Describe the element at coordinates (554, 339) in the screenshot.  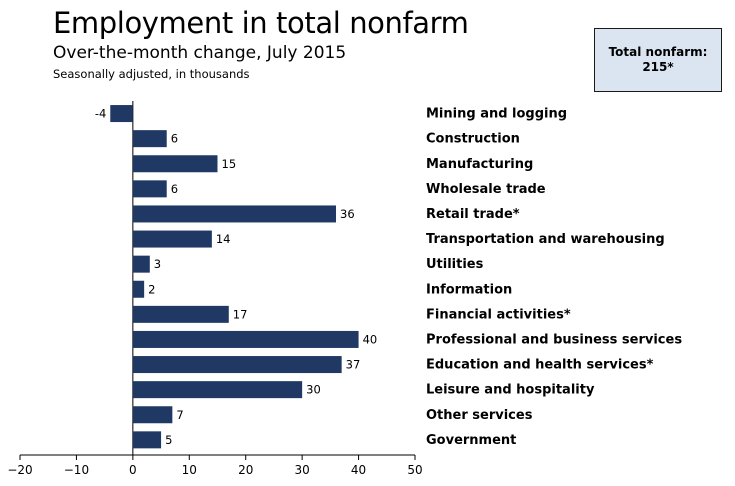
I see `category-label: Professional and business services` at that location.